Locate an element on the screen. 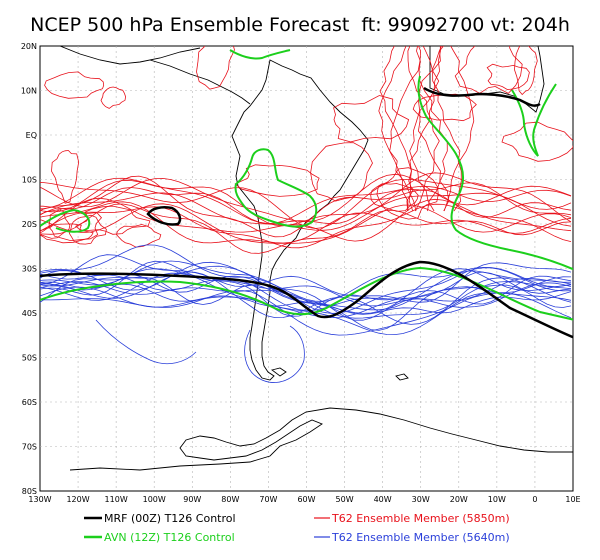 This screenshot has width=600, height=560. lat-label: EQ is located at coordinates (31, 135).